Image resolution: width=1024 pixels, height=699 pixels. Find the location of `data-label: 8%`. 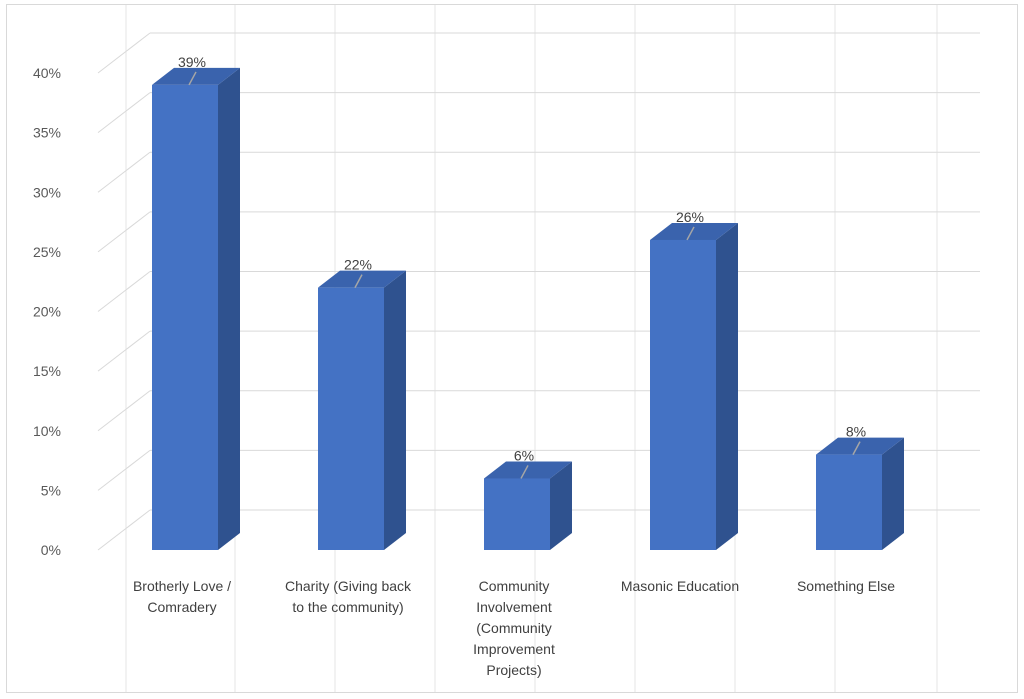

data-label: 8% is located at coordinates (856, 432).